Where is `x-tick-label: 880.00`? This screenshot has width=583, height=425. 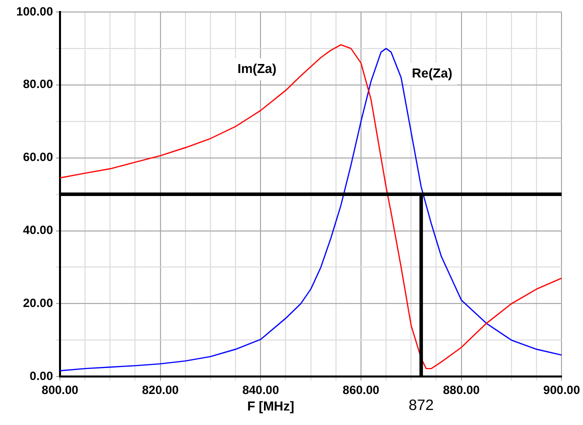
x-tick-label: 880.00 is located at coordinates (461, 390).